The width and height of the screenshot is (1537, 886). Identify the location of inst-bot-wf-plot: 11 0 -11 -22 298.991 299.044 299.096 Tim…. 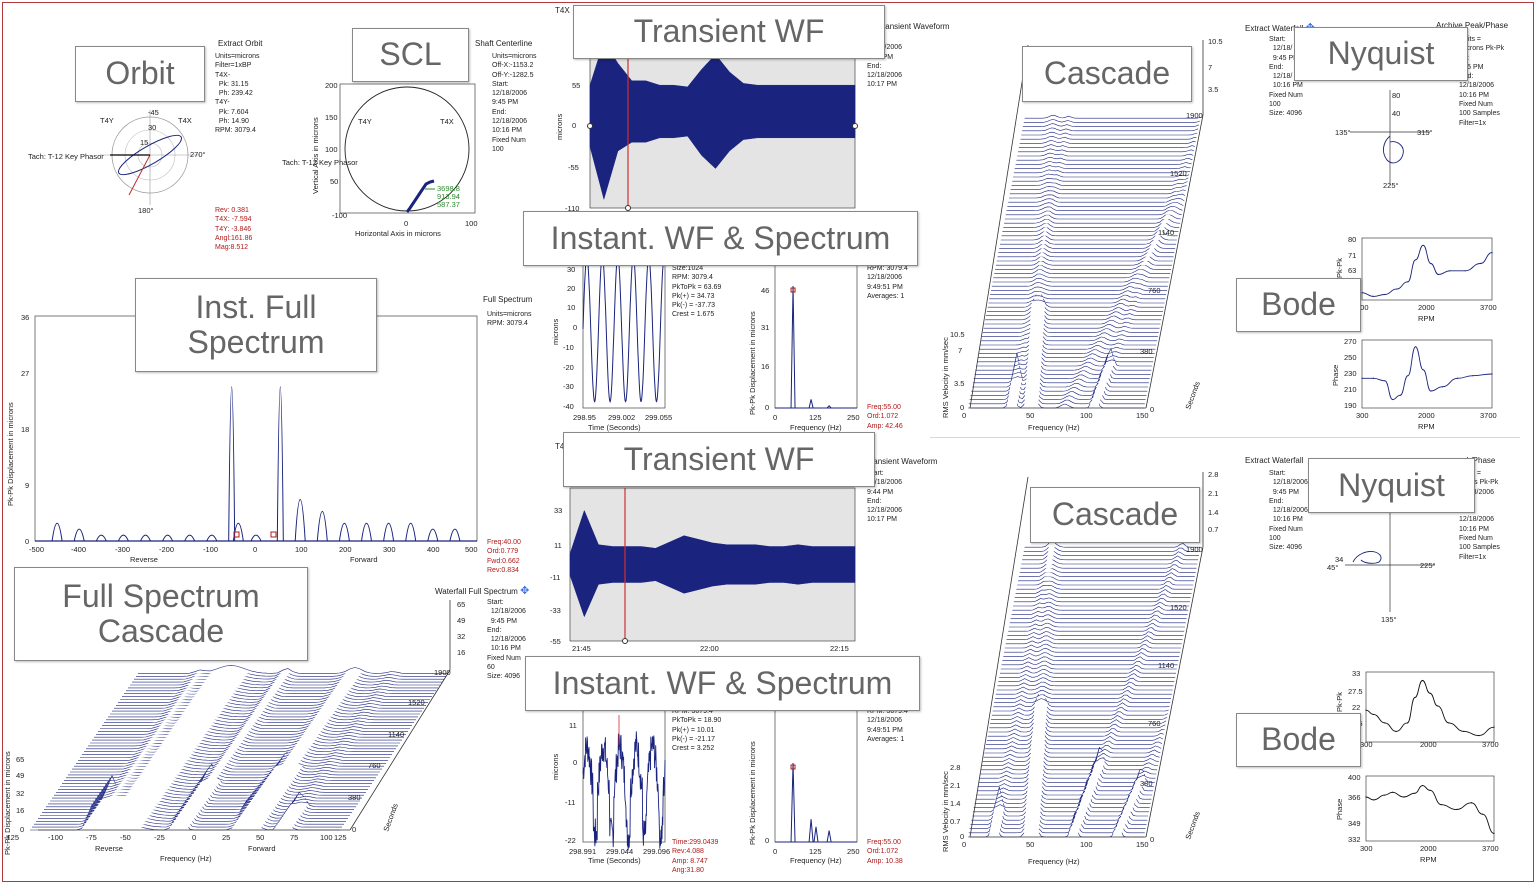
(610, 784).